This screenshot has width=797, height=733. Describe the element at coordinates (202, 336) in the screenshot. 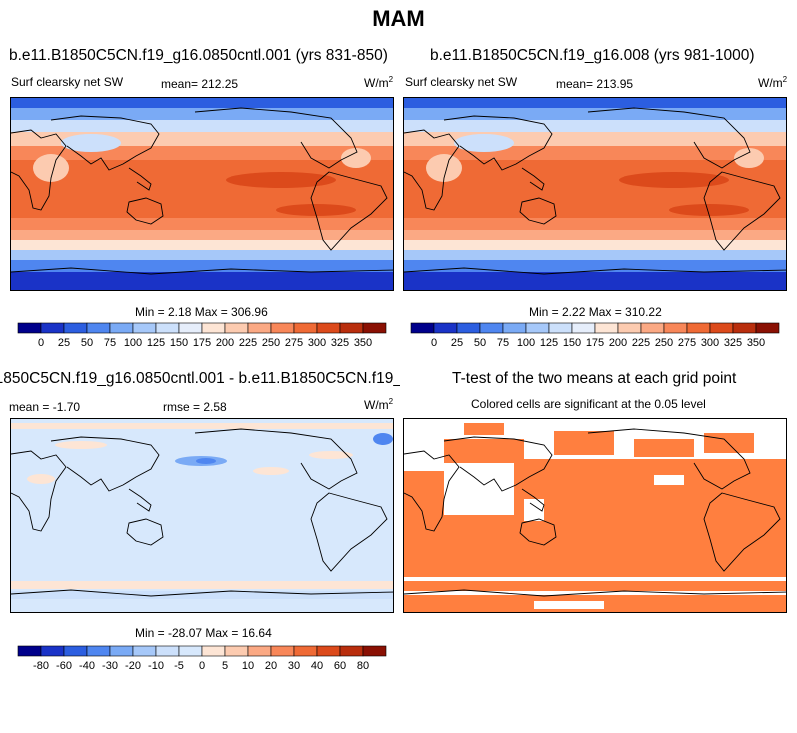

I see `panel1-colorbar: 0 25 50 75 100 125 150 175 200 225 250 275 300 325 350` at that location.